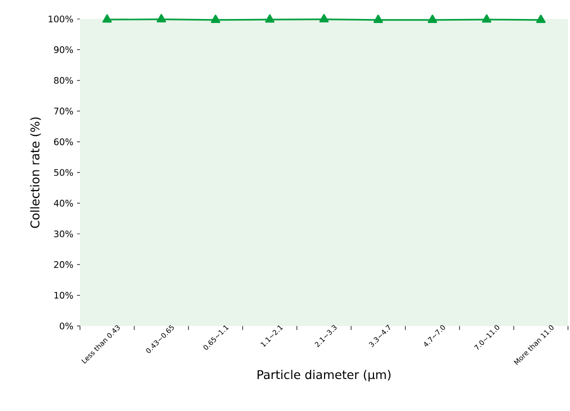  What do you see at coordinates (35, 172) in the screenshot?
I see `y-axis-title: Collection rate (%)` at bounding box center [35, 172].